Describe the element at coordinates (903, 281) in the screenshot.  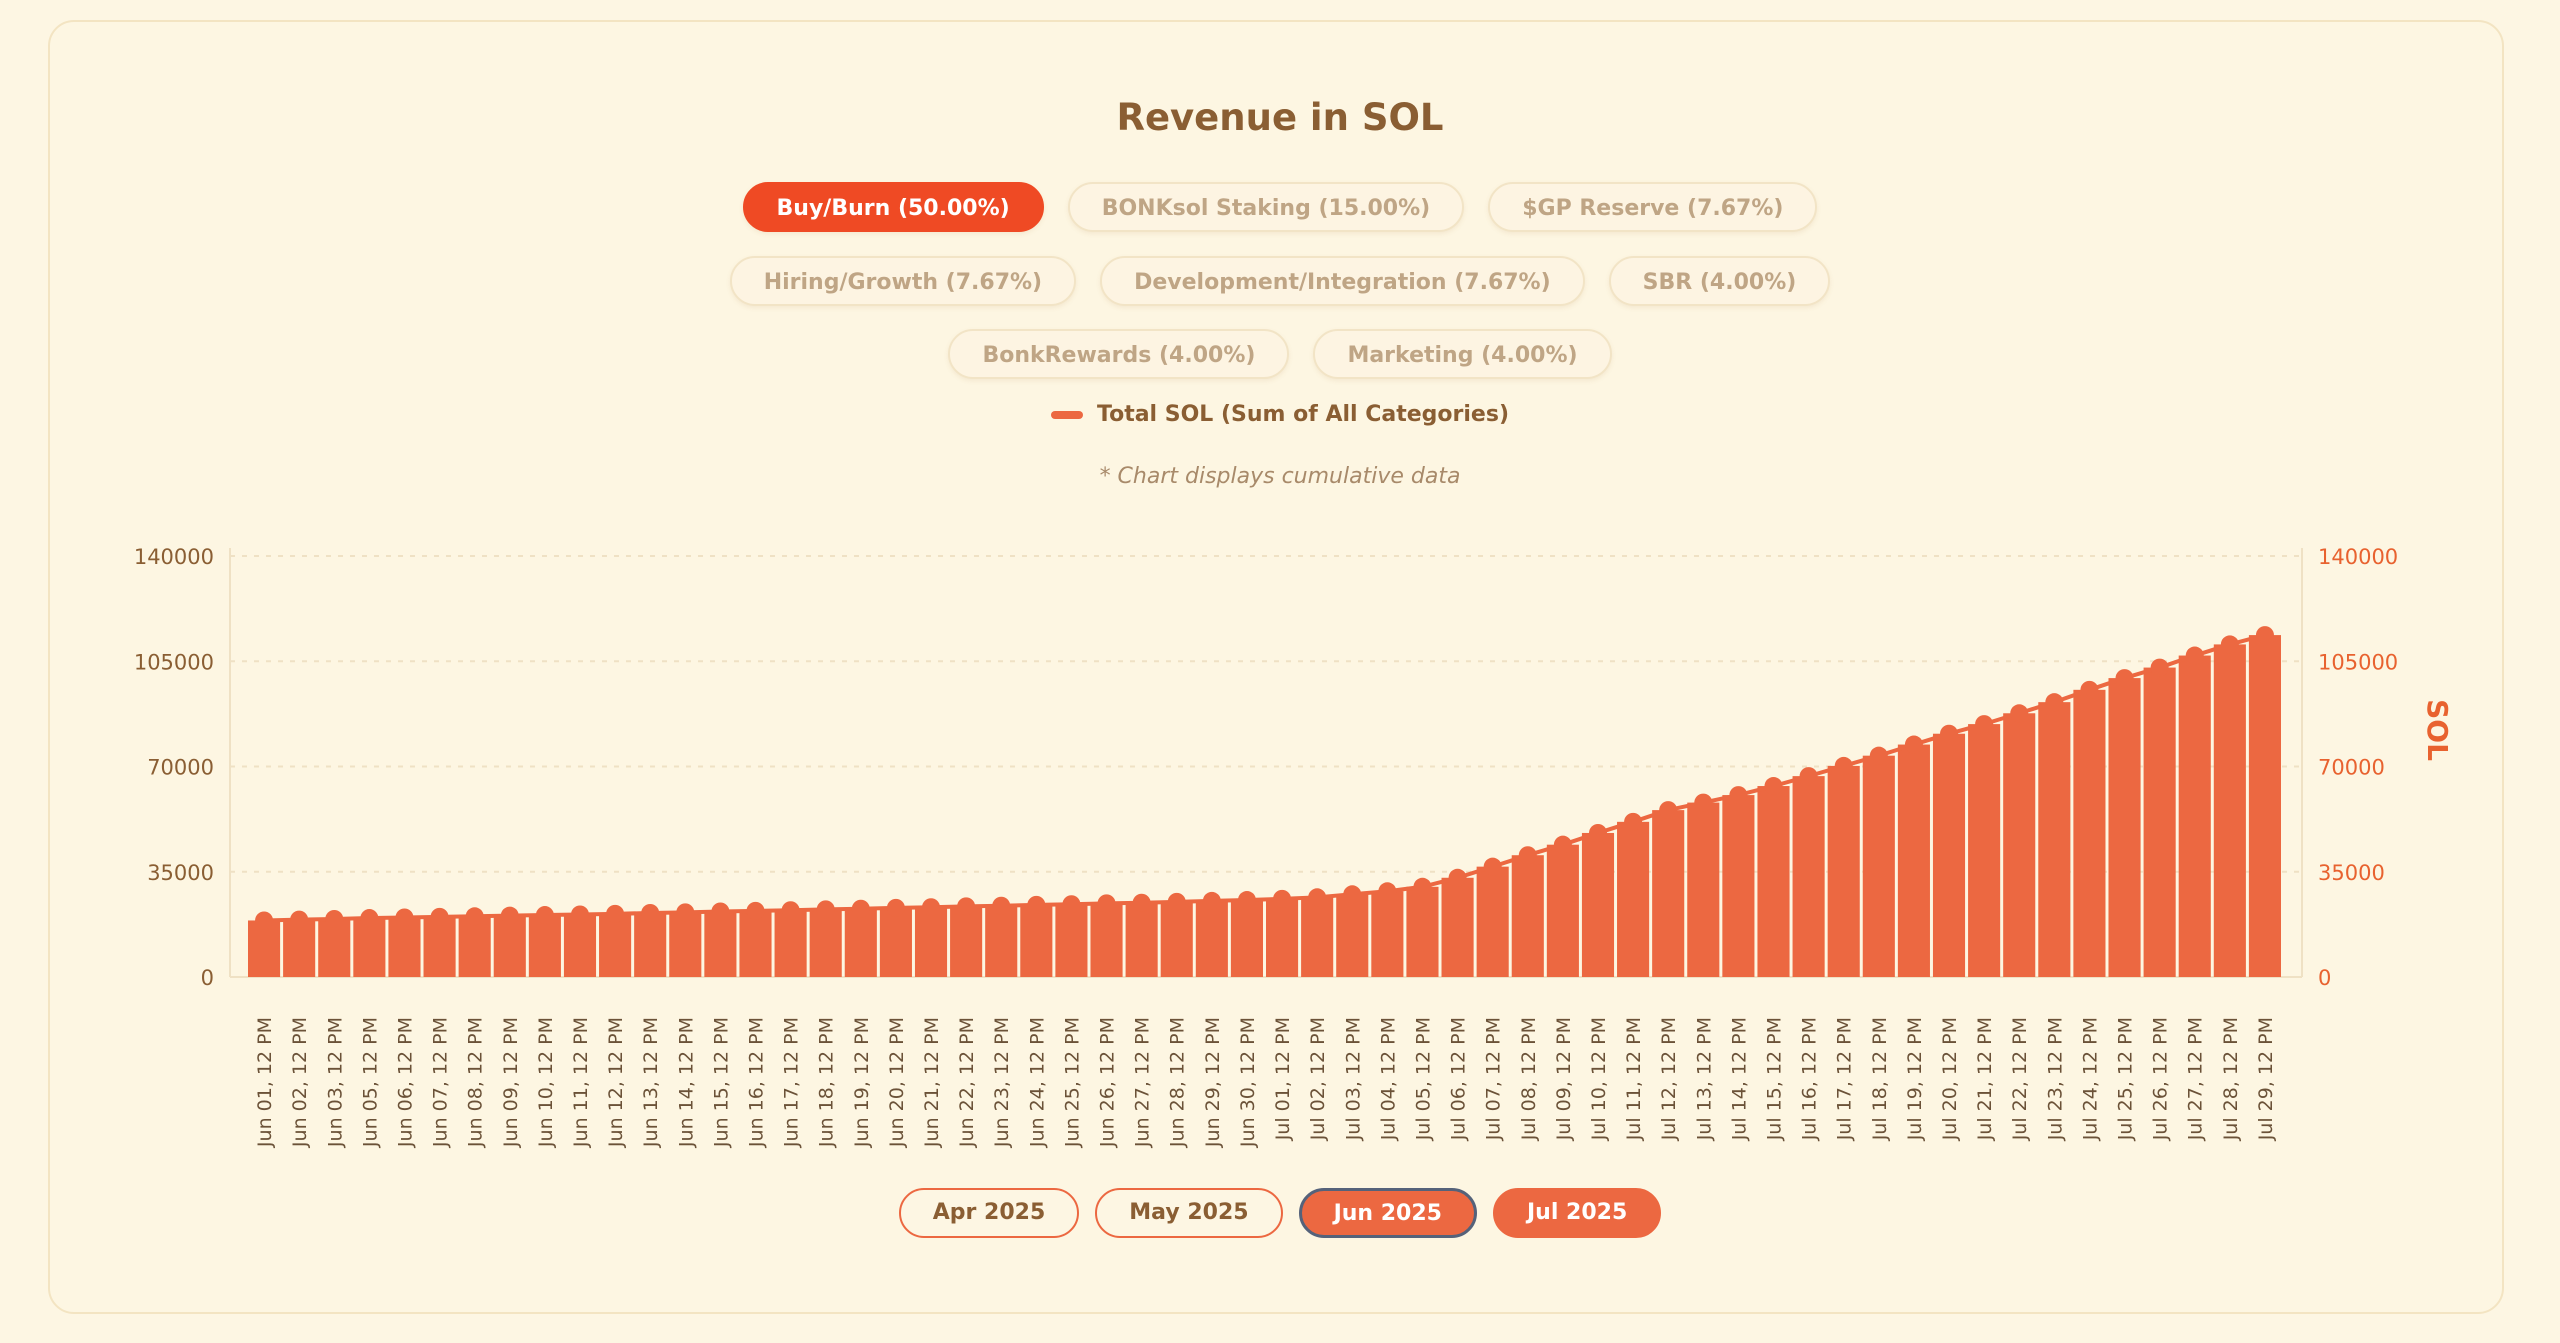
I see `filter-pill-hiring-growth: Hiring/Growth (7.67%)` at that location.